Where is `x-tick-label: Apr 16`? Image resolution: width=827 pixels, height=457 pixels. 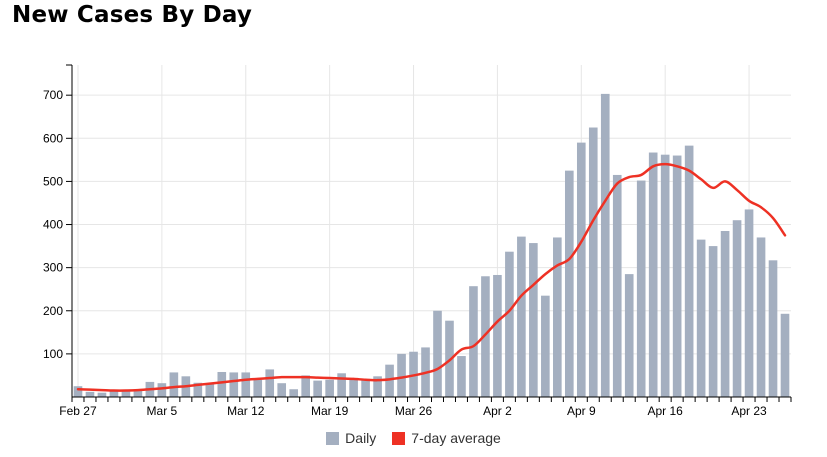 x-tick-label: Apr 16 is located at coordinates (665, 411).